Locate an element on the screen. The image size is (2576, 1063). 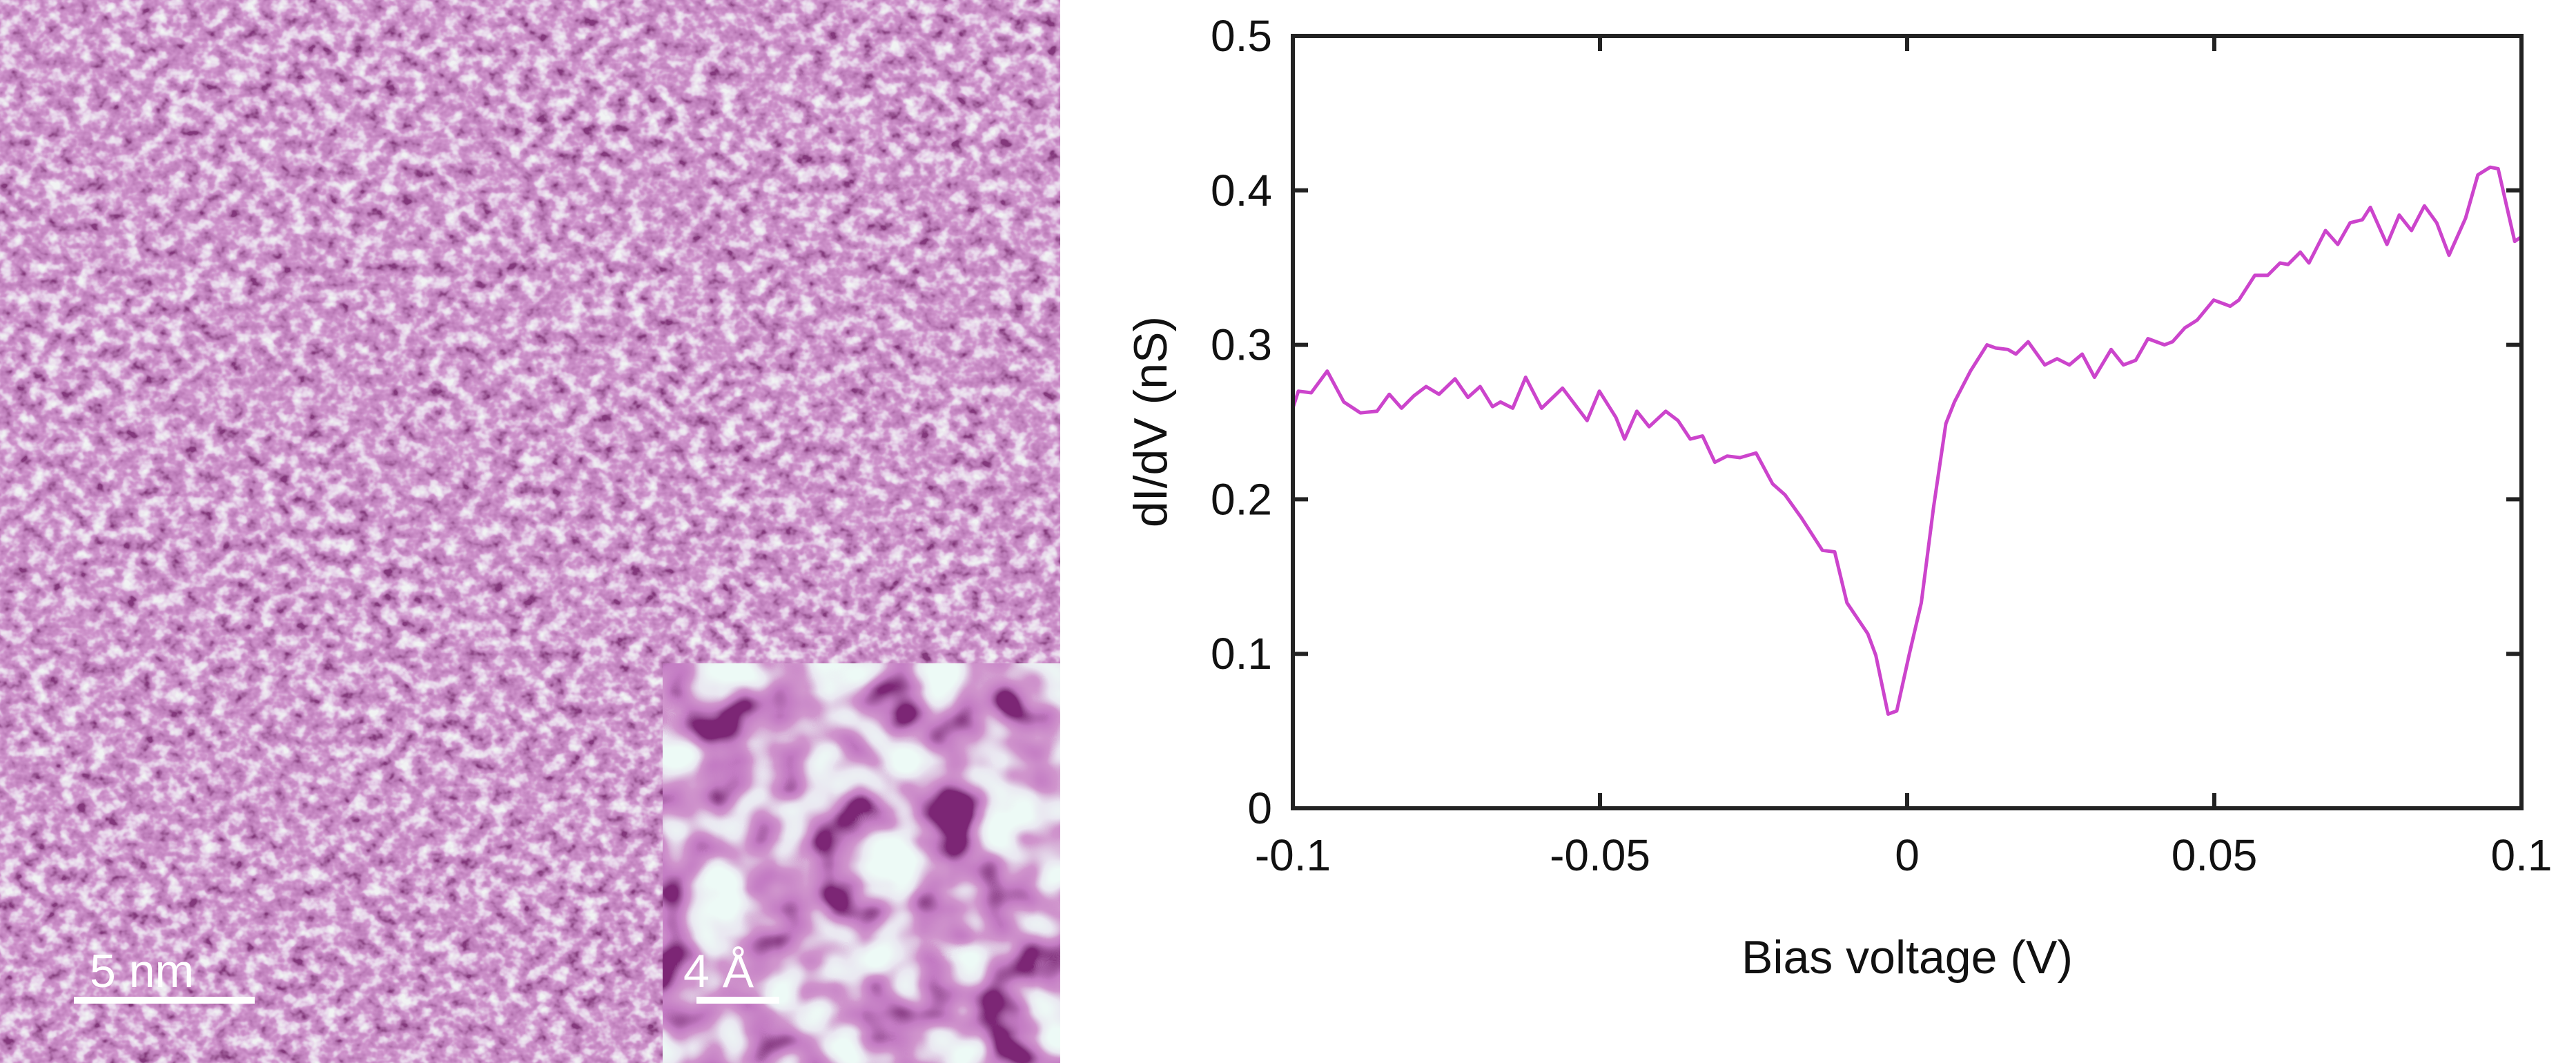
y-tick-label: 0.1 is located at coordinates (1241, 654).